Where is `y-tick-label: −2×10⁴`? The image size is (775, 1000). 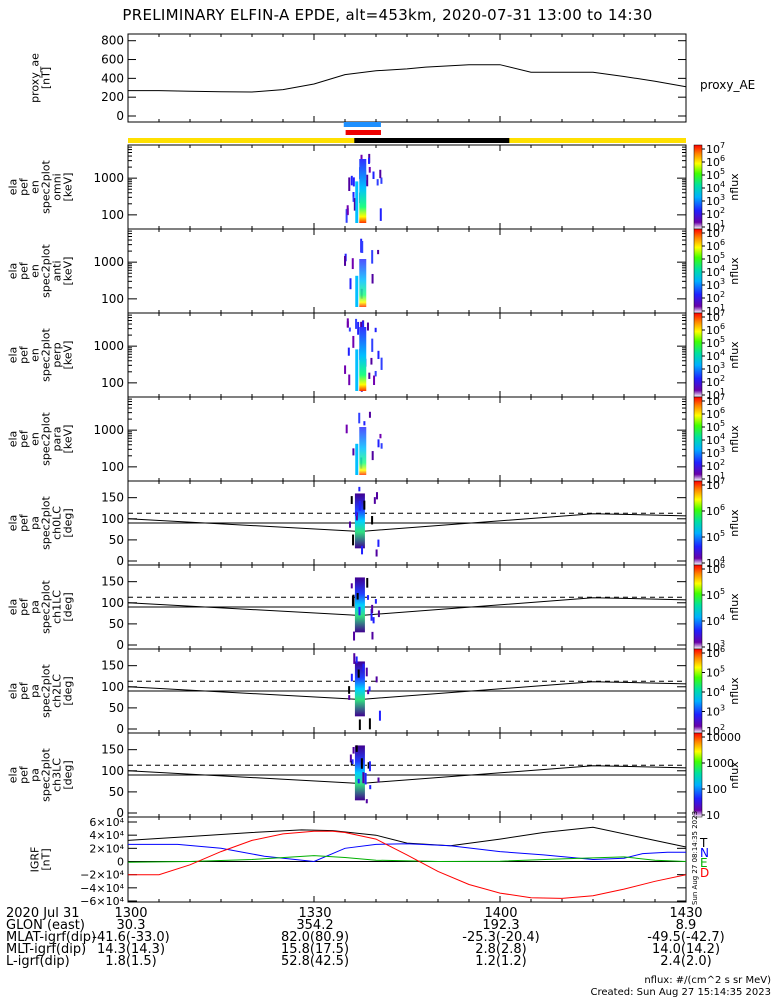 y-tick-label: −2×10⁴ is located at coordinates (102, 875).